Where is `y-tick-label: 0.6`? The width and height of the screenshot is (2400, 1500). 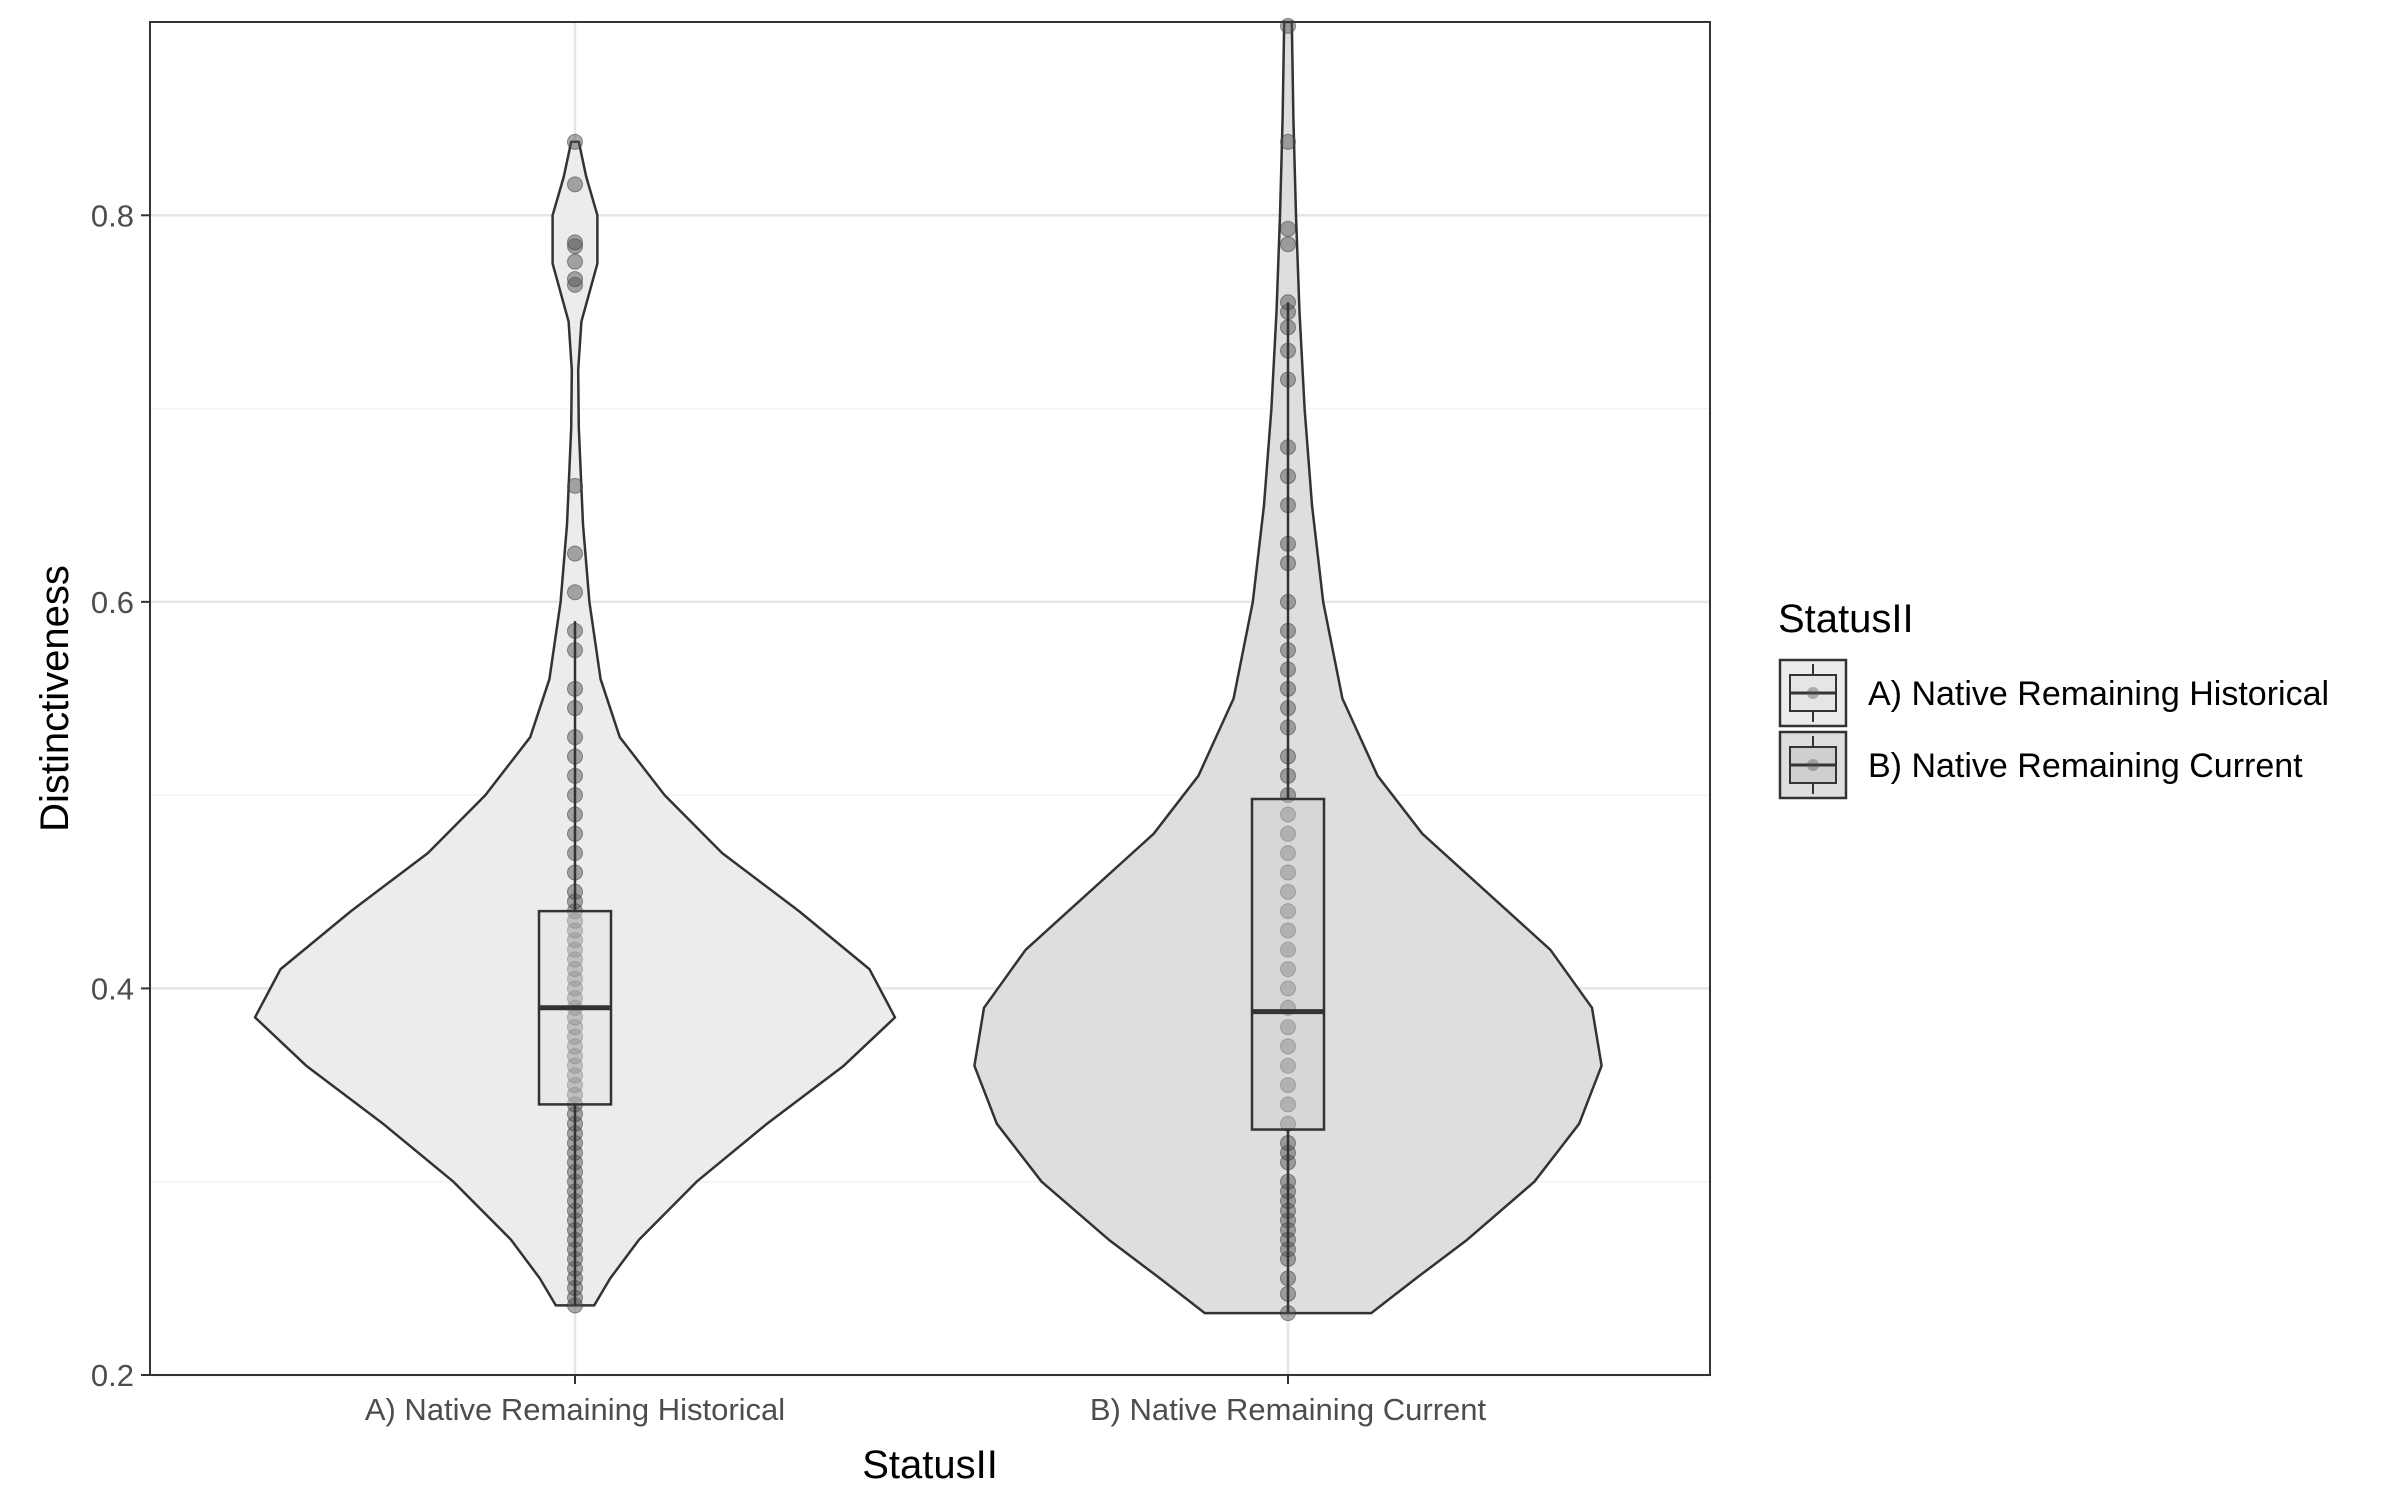
y-tick-label: 0.6 is located at coordinates (112, 602).